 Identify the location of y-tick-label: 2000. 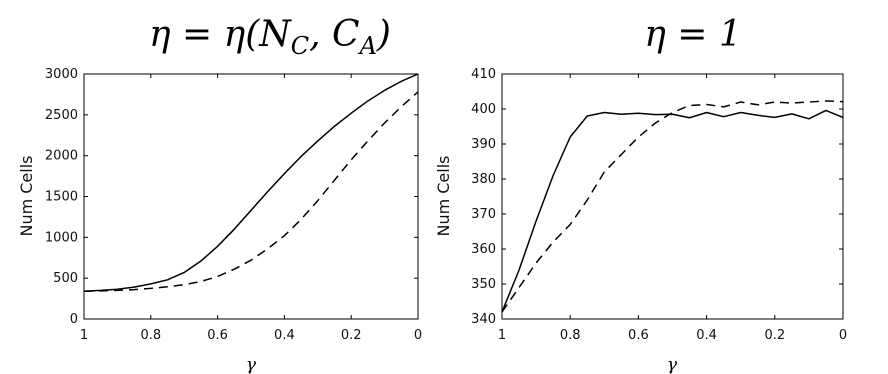
(61, 156).